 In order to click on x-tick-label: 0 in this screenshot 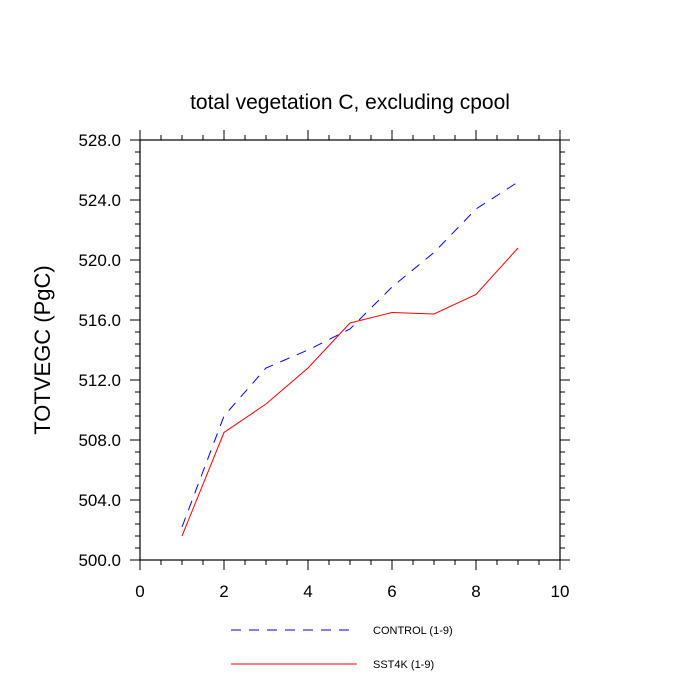, I will do `click(139, 591)`.